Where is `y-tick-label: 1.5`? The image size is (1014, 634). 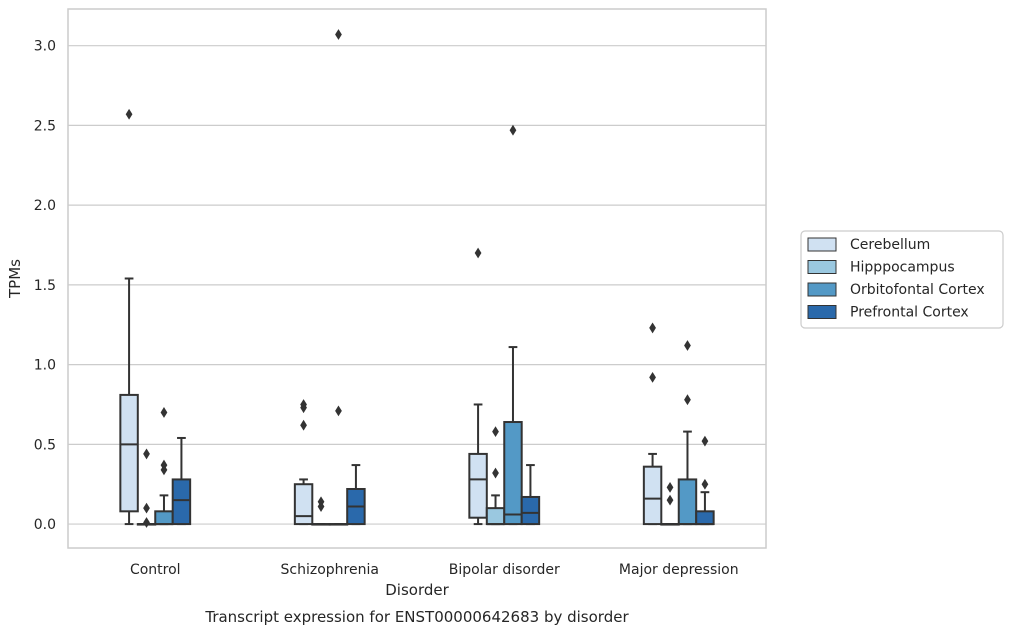 y-tick-label: 1.5 is located at coordinates (45, 286).